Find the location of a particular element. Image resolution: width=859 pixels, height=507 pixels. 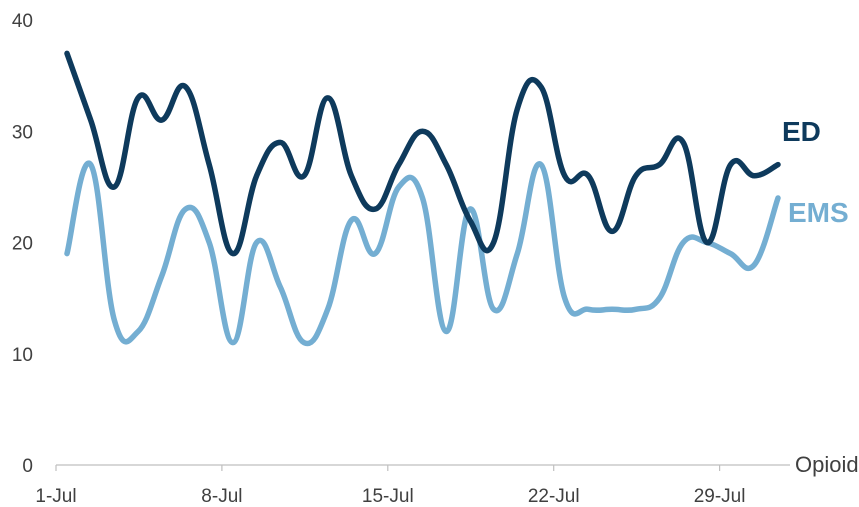

series-labels: ED EMS is located at coordinates (815, 172).